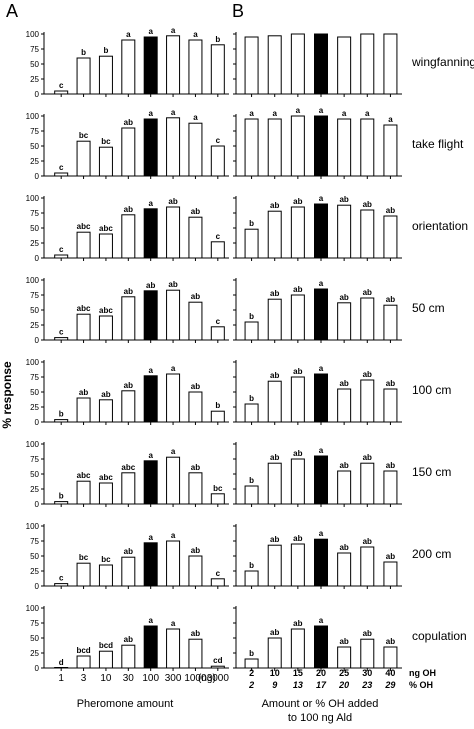  I want to click on significance-letter: bc, so click(84, 135).